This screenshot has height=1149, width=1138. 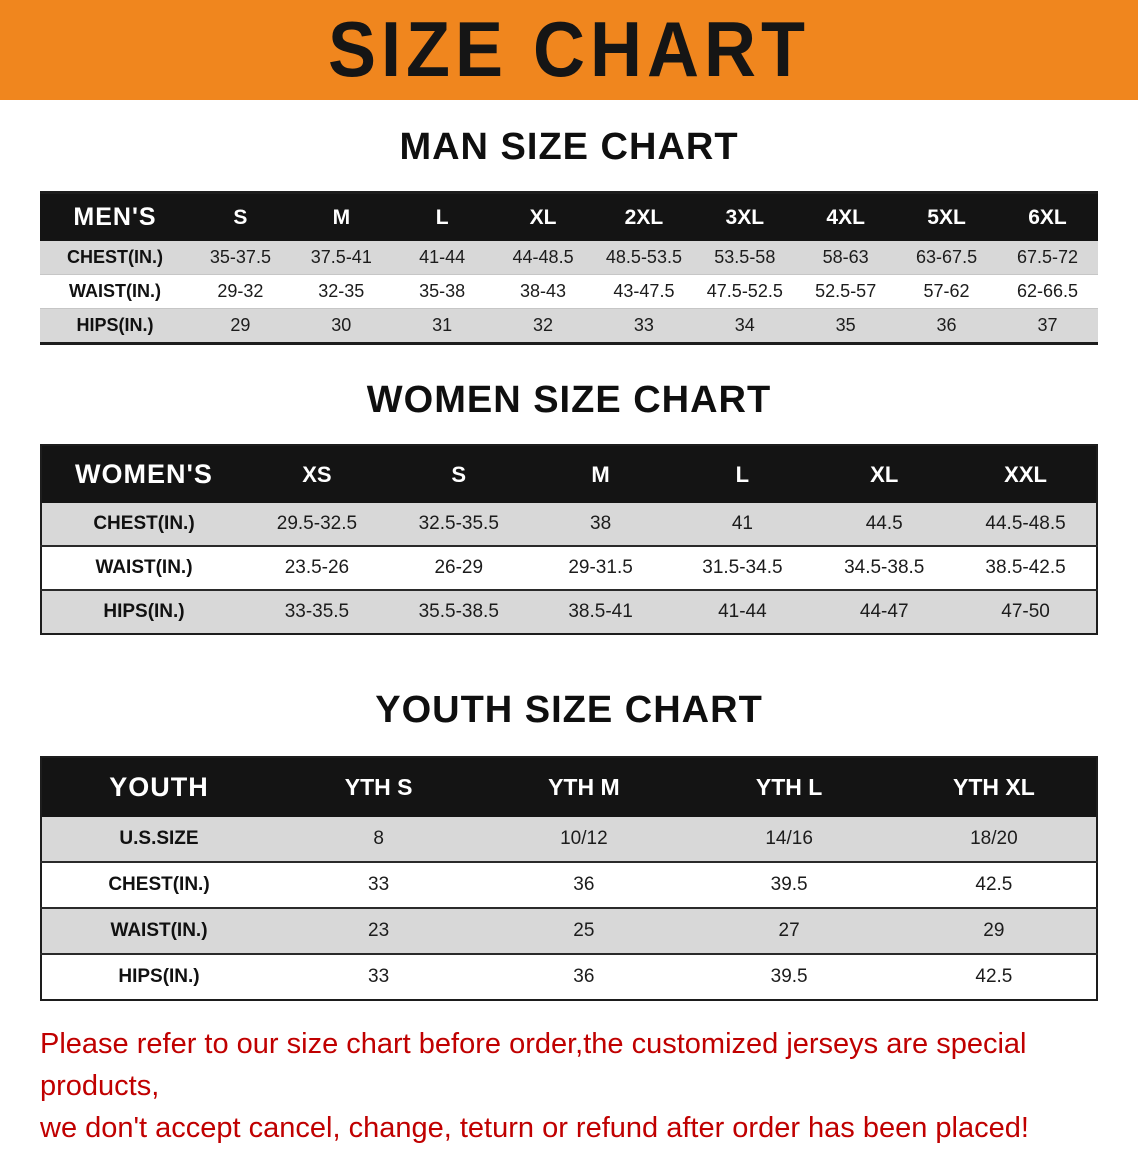 I want to click on measurement-value: 35-37.5, so click(x=240, y=258).